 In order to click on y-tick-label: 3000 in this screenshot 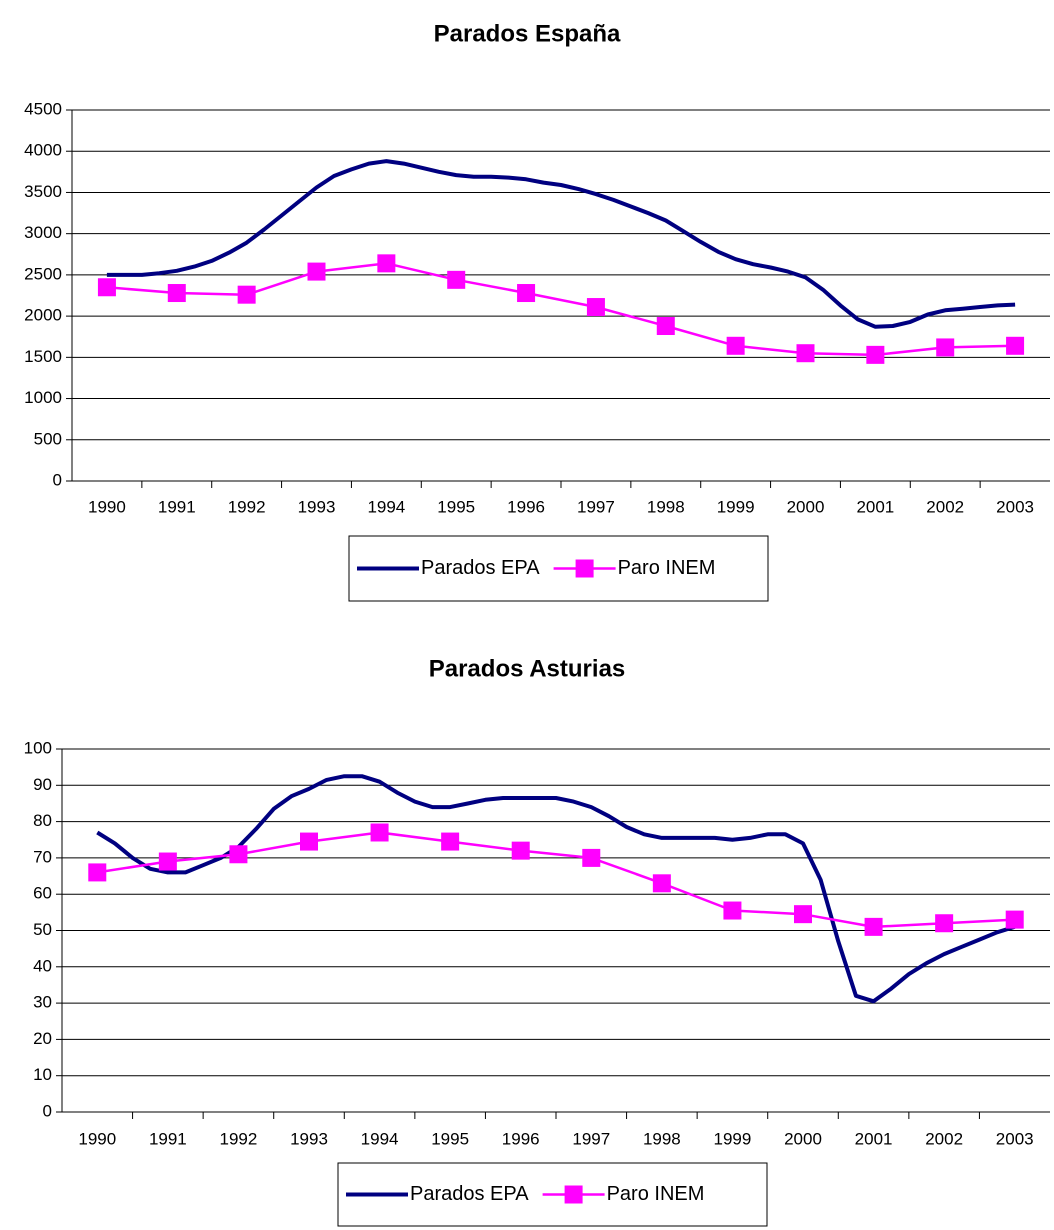, I will do `click(43, 232)`.